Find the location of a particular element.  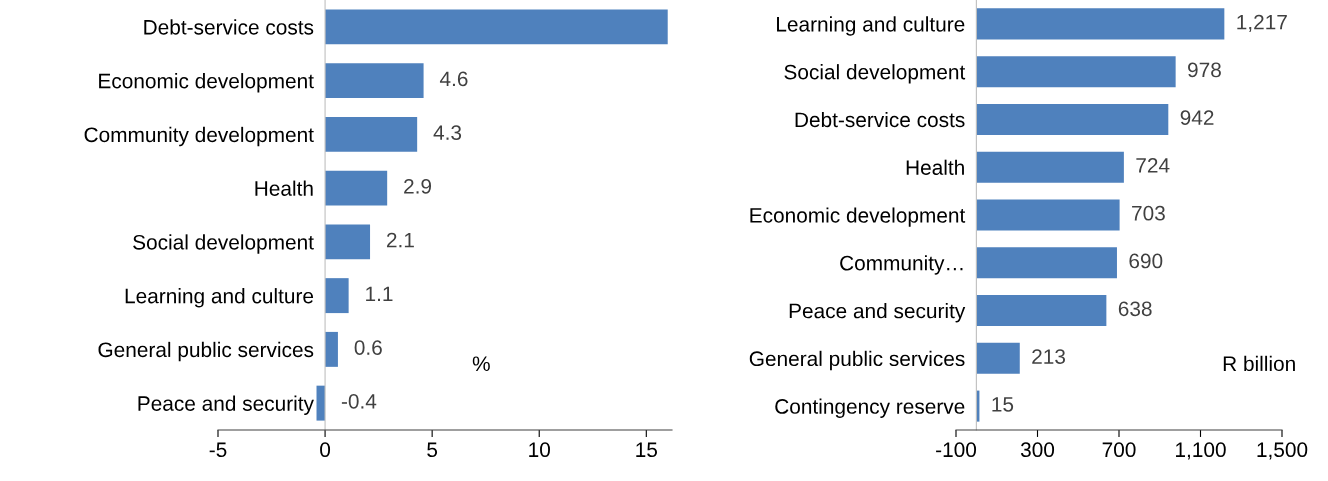

data-label: 213 is located at coordinates (1049, 356).